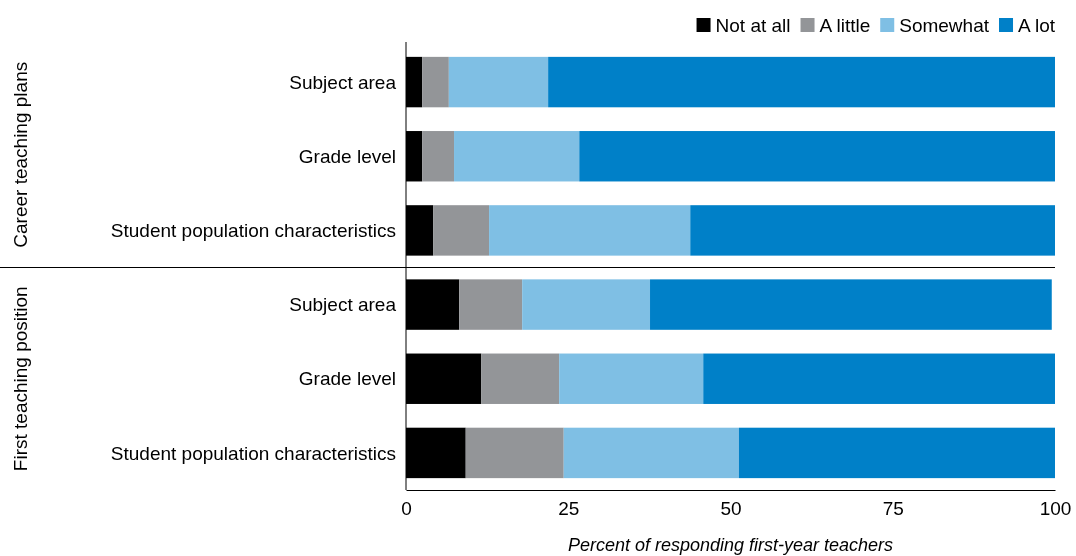 The width and height of the screenshot is (1076, 556). Describe the element at coordinates (1055, 509) in the screenshot. I see `x-tick-label: 100` at that location.